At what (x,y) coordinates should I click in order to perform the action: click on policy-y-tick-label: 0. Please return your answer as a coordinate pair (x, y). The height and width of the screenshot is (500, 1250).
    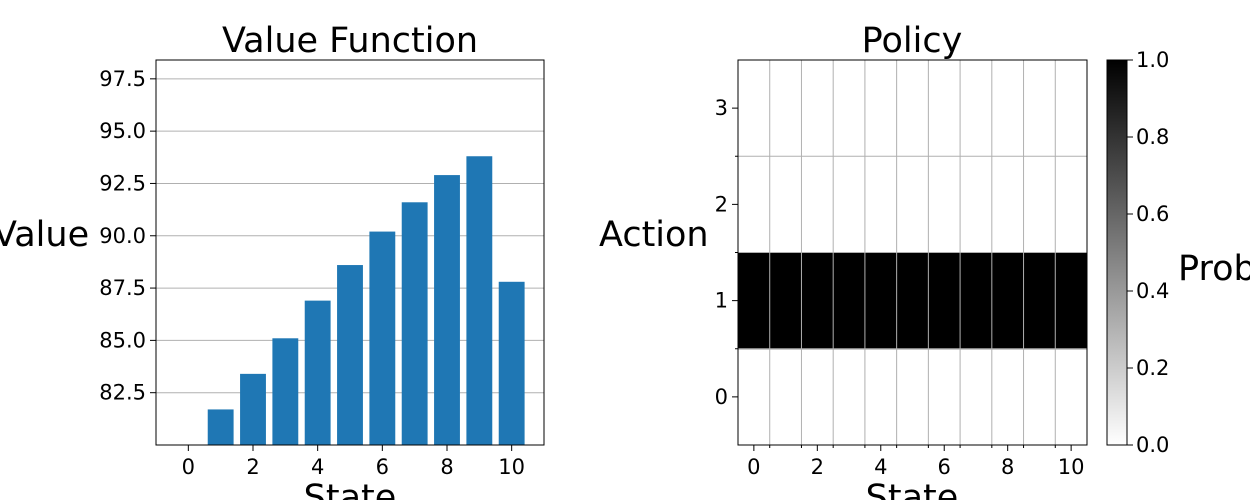
    Looking at the image, I should click on (721, 397).